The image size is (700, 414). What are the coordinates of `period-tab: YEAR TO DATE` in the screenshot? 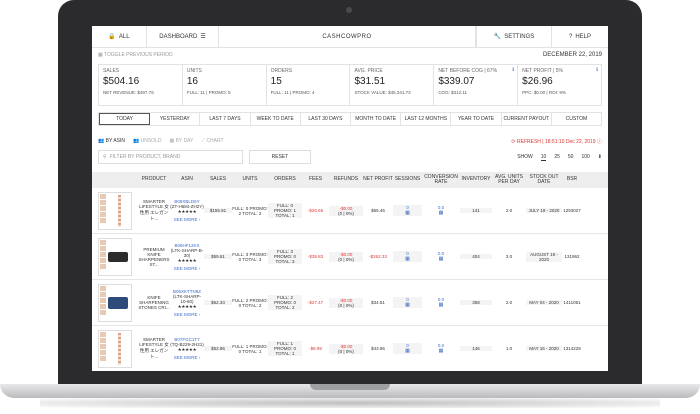 It's located at (476, 119).